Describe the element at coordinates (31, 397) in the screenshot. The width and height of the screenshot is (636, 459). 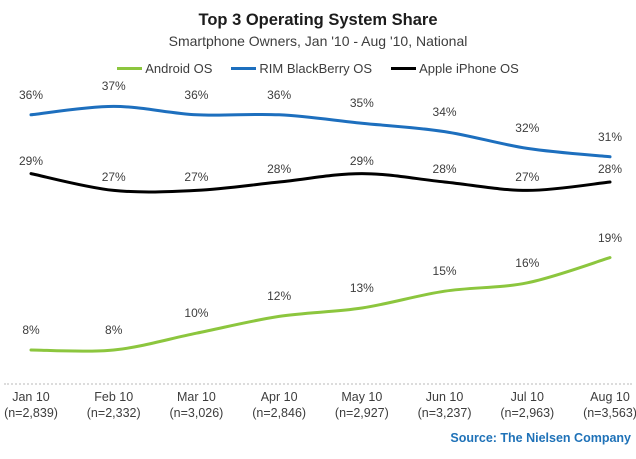
I see `x-tick-month: Jan 10` at that location.